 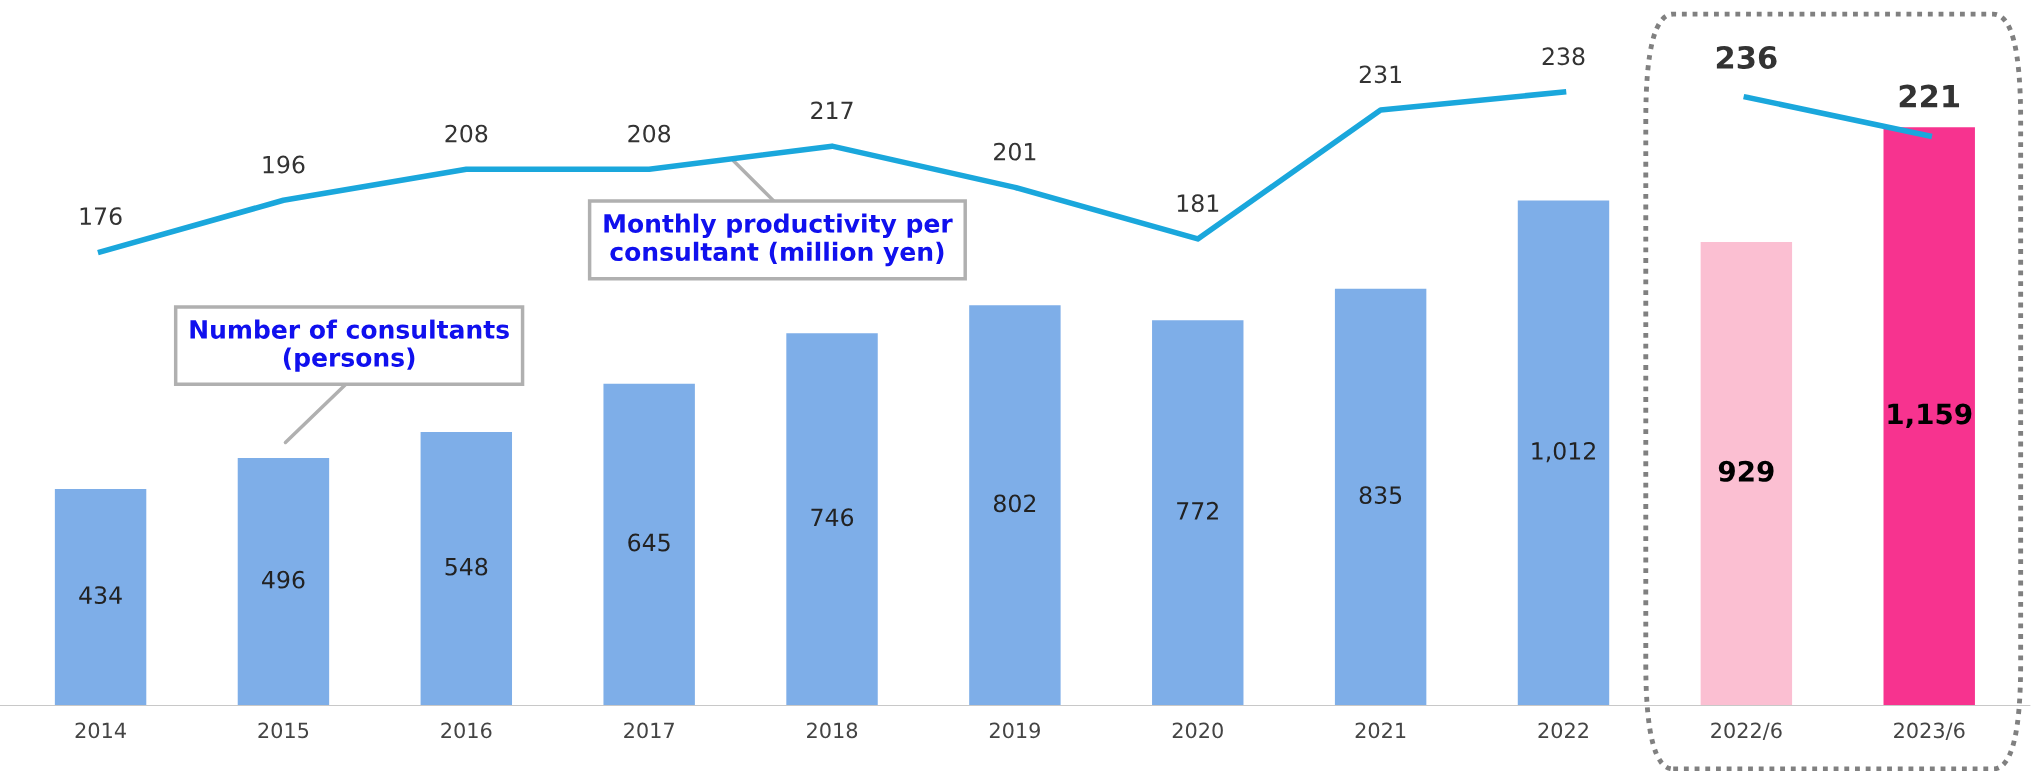 What do you see at coordinates (1380, 74) in the screenshot?
I see `data-label: 231` at bounding box center [1380, 74].